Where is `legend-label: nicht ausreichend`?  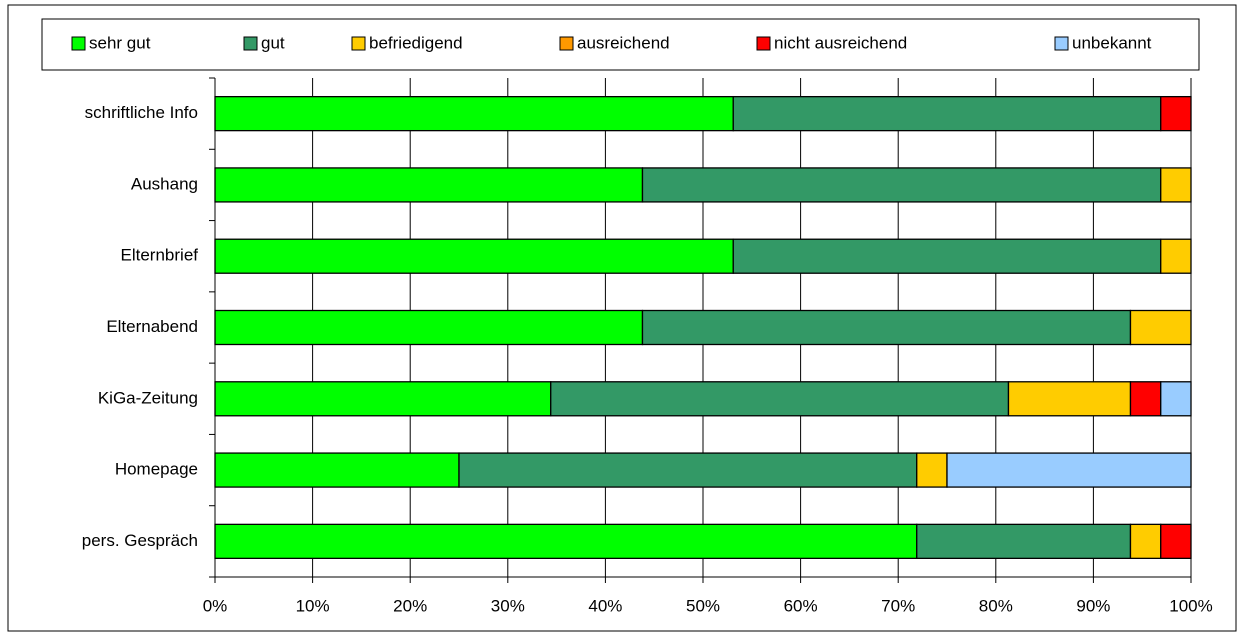 legend-label: nicht ausreichend is located at coordinates (840, 42).